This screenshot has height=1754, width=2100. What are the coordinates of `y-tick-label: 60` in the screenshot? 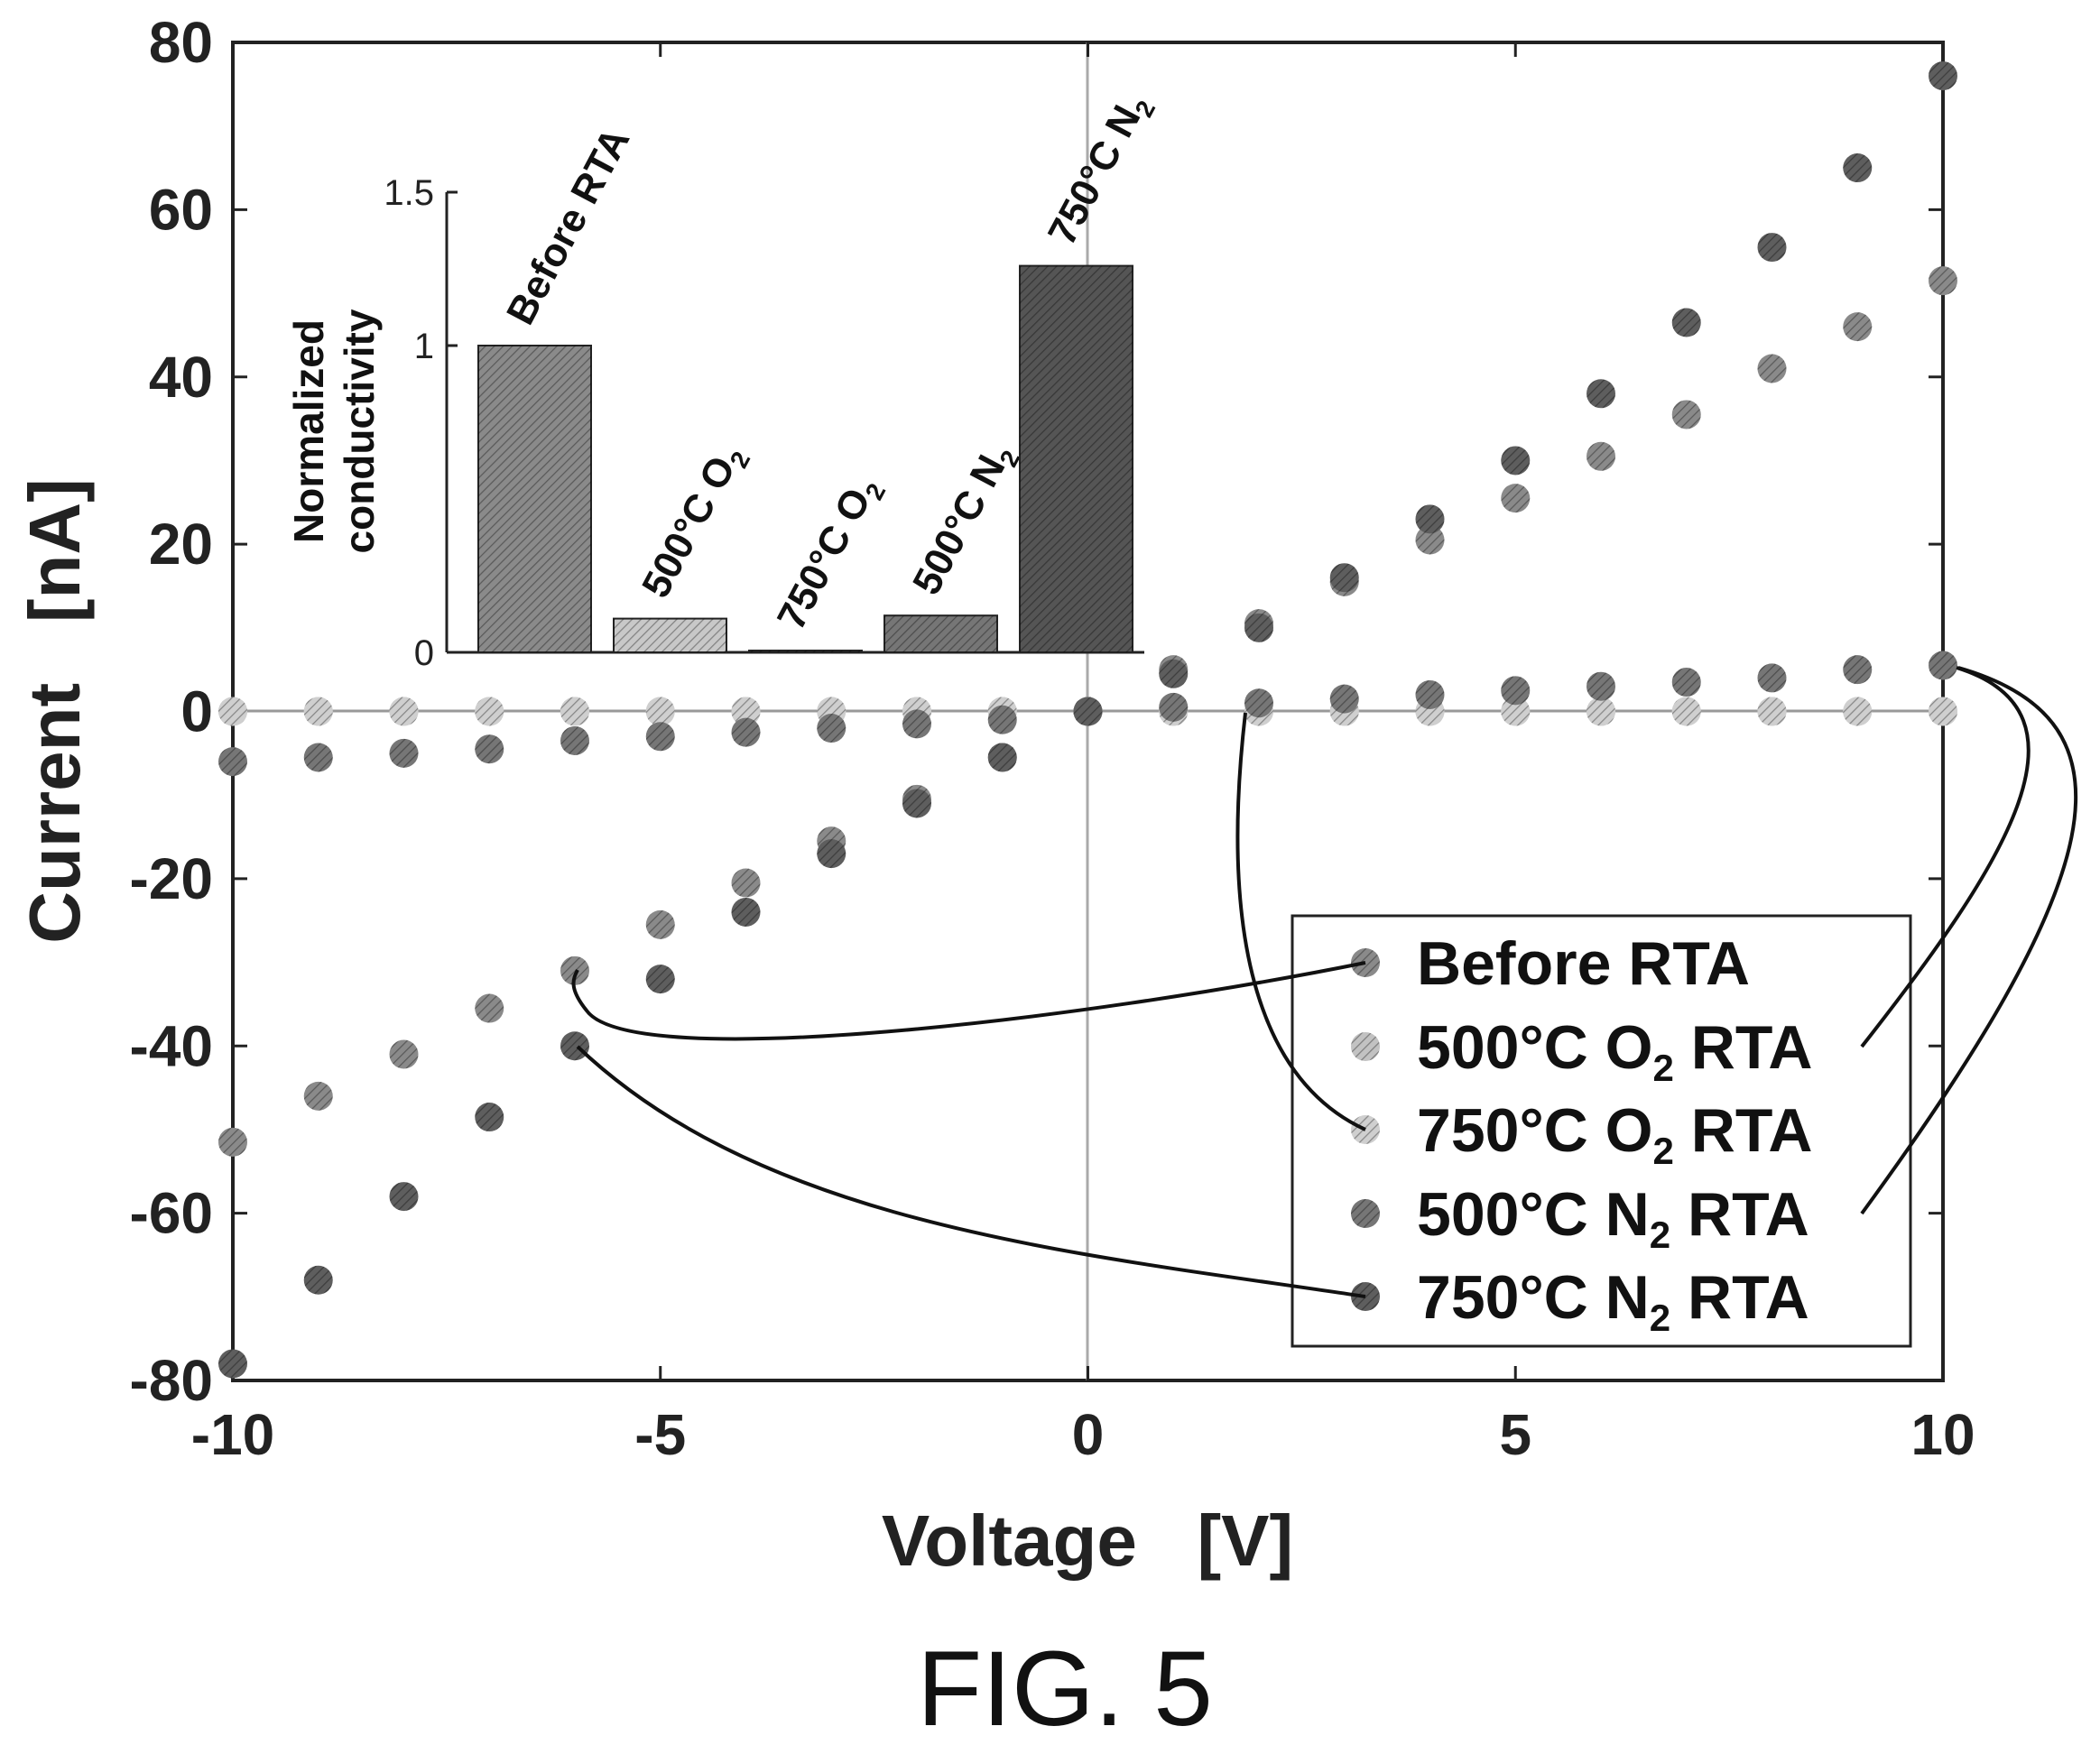 It's located at (181, 209).